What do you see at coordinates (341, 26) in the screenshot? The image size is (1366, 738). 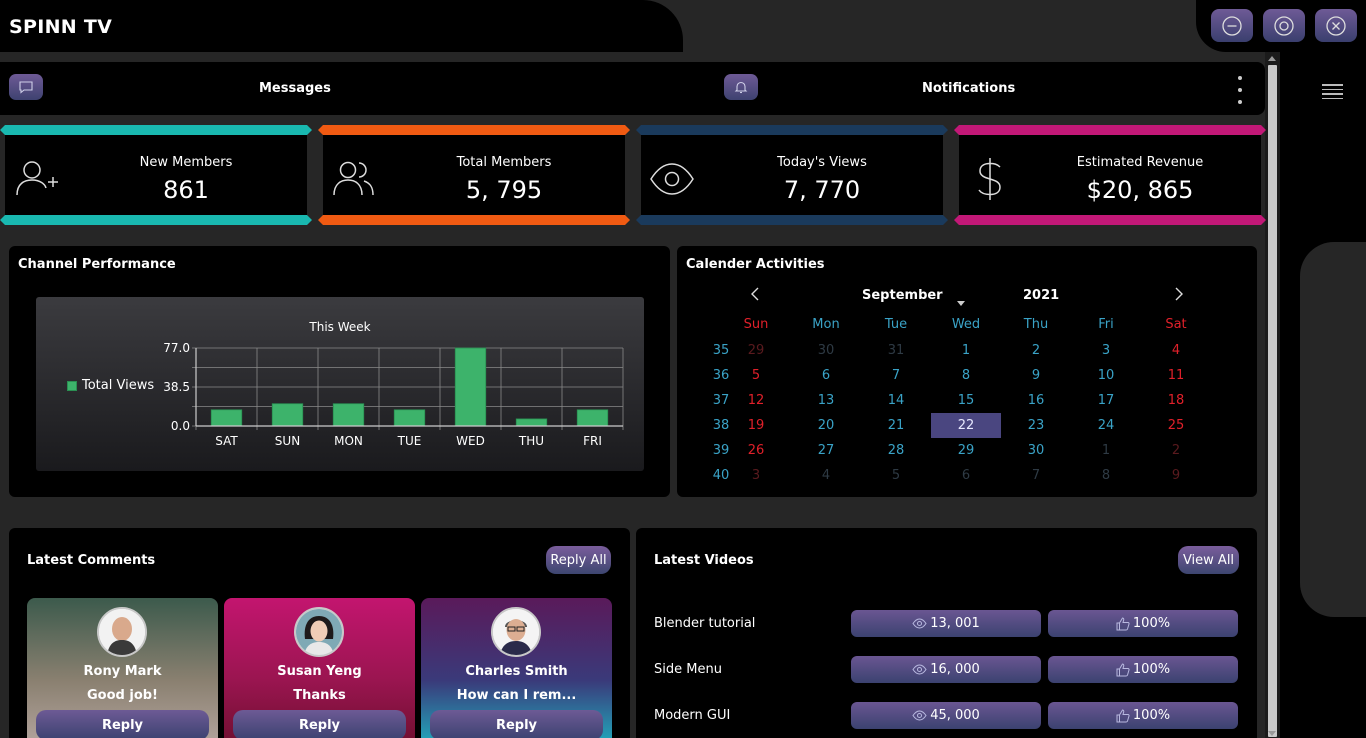 I see `title-bar: SPINN TV` at bounding box center [341, 26].